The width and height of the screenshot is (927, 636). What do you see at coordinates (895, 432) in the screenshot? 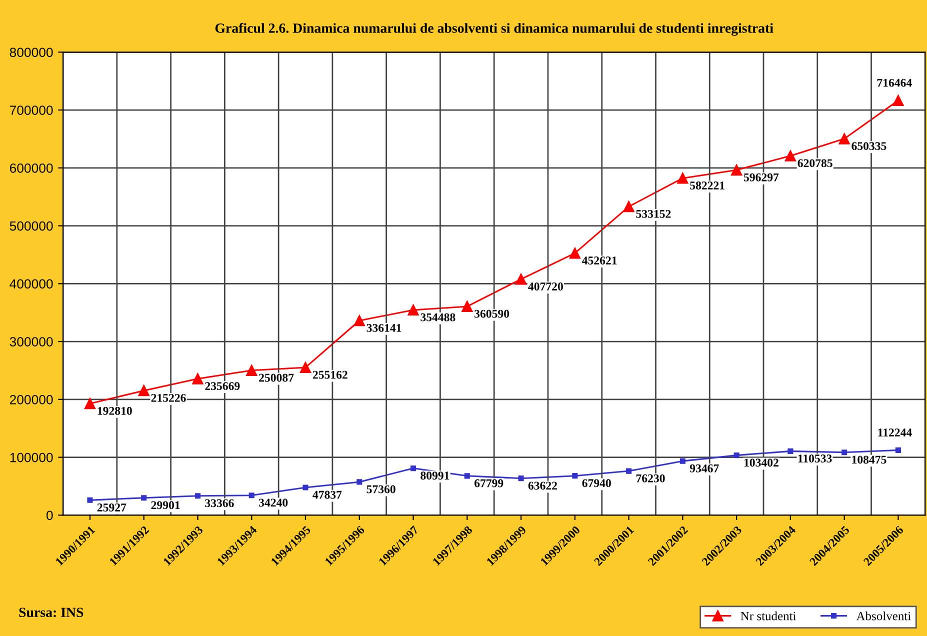
I see `data-label: 112244` at bounding box center [895, 432].